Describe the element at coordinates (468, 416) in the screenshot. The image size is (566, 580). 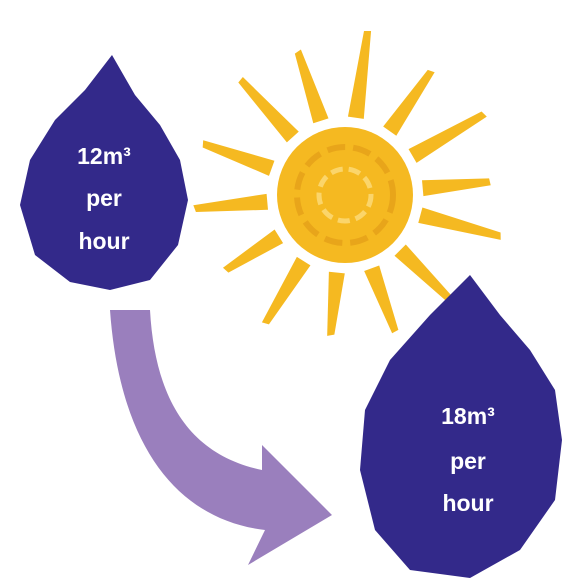
I see `drop-label: 18m³` at that location.